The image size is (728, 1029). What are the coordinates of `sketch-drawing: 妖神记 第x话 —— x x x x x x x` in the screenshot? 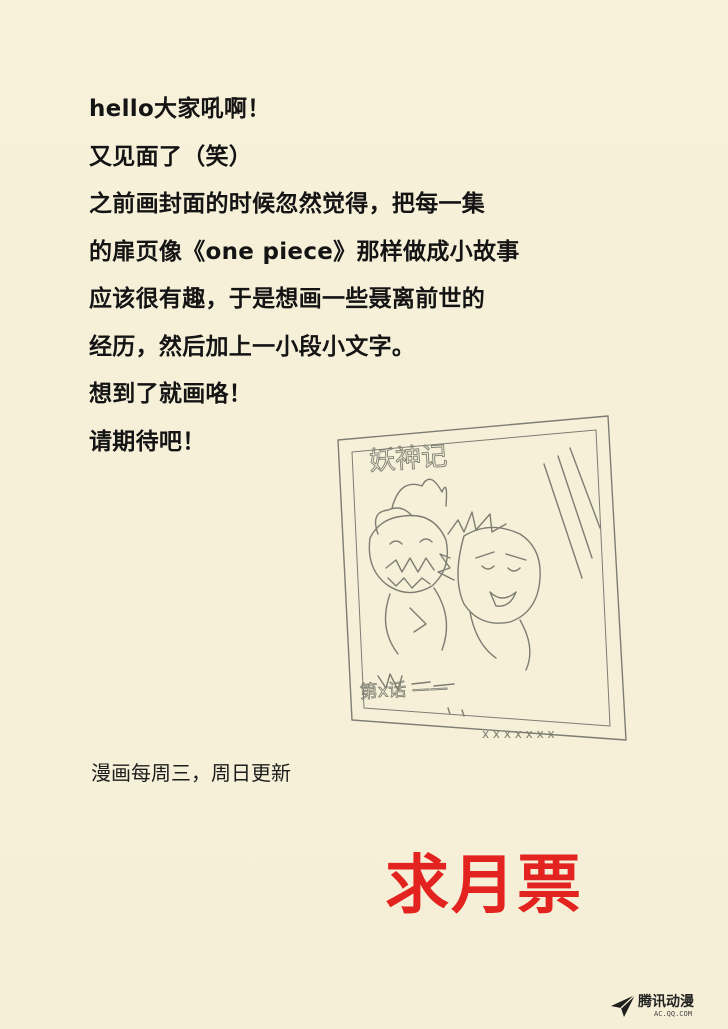 It's located at (482, 578).